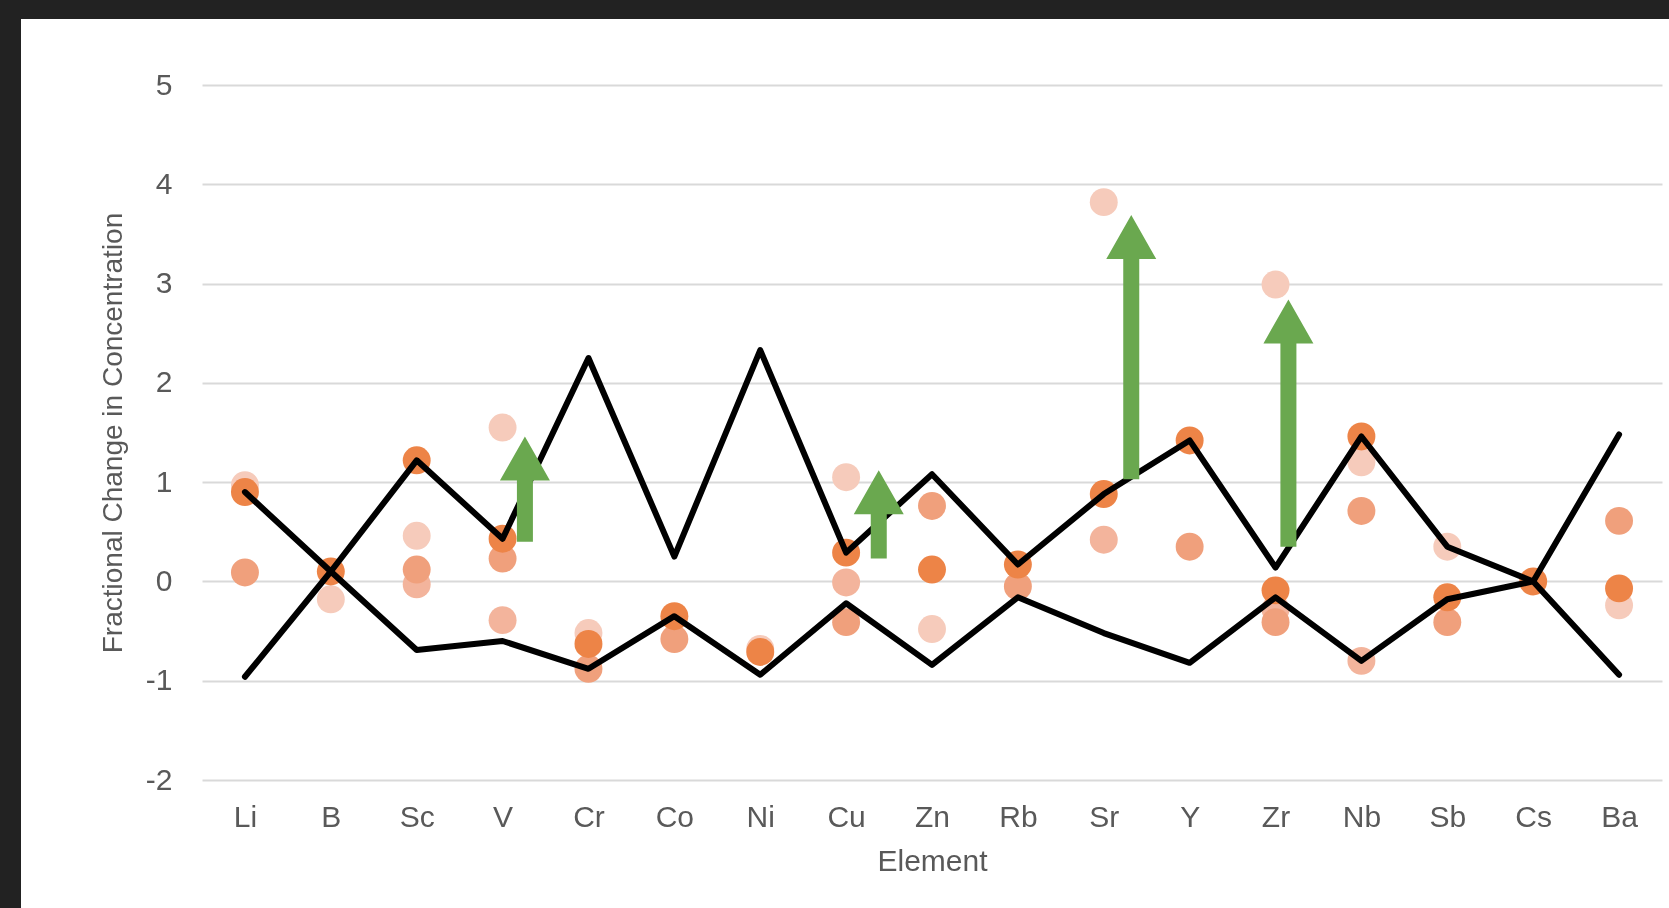 This screenshot has width=1669, height=908. I want to click on y-tick-label: 2, so click(164, 382).